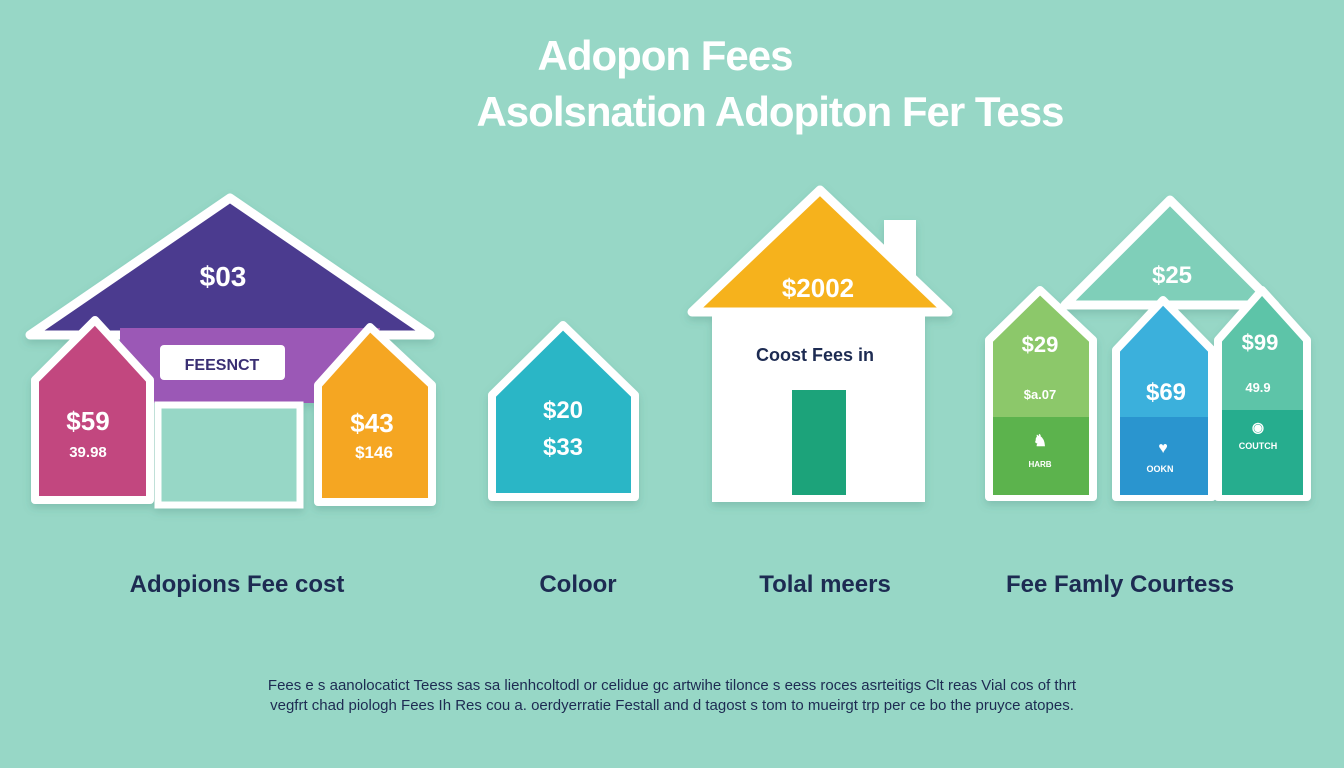 This screenshot has height=768, width=1344. I want to click on house1-banner: FEESNCT, so click(222, 365).